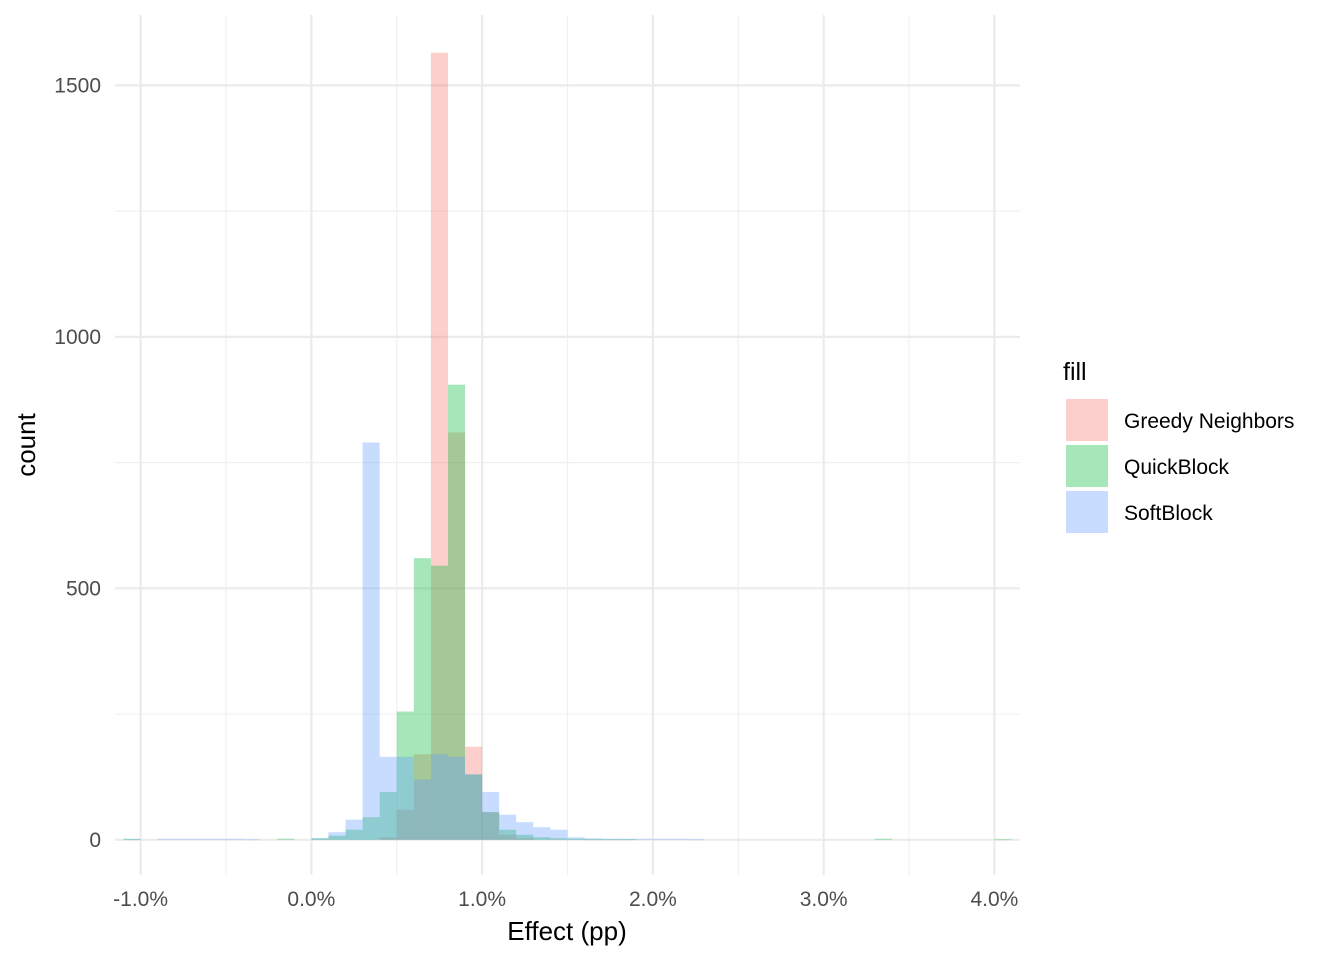  I want to click on x-tick-label: -1.0%, so click(140, 899).